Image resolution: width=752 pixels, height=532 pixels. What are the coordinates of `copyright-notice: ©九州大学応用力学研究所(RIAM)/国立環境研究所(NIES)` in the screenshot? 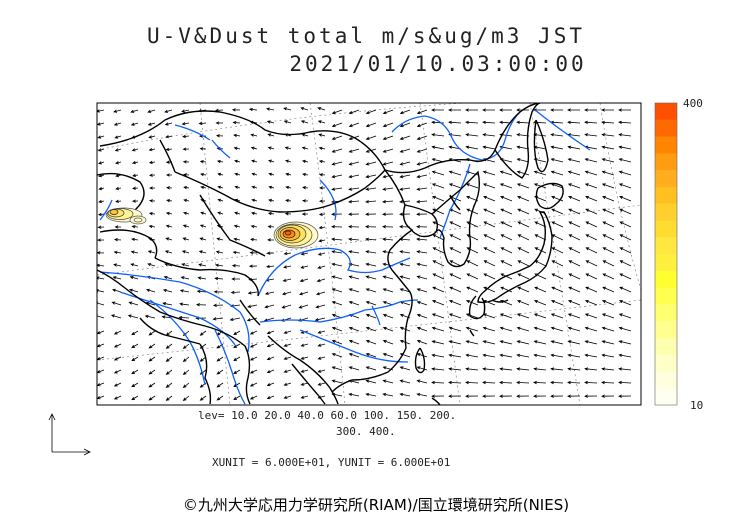 It's located at (376, 505).